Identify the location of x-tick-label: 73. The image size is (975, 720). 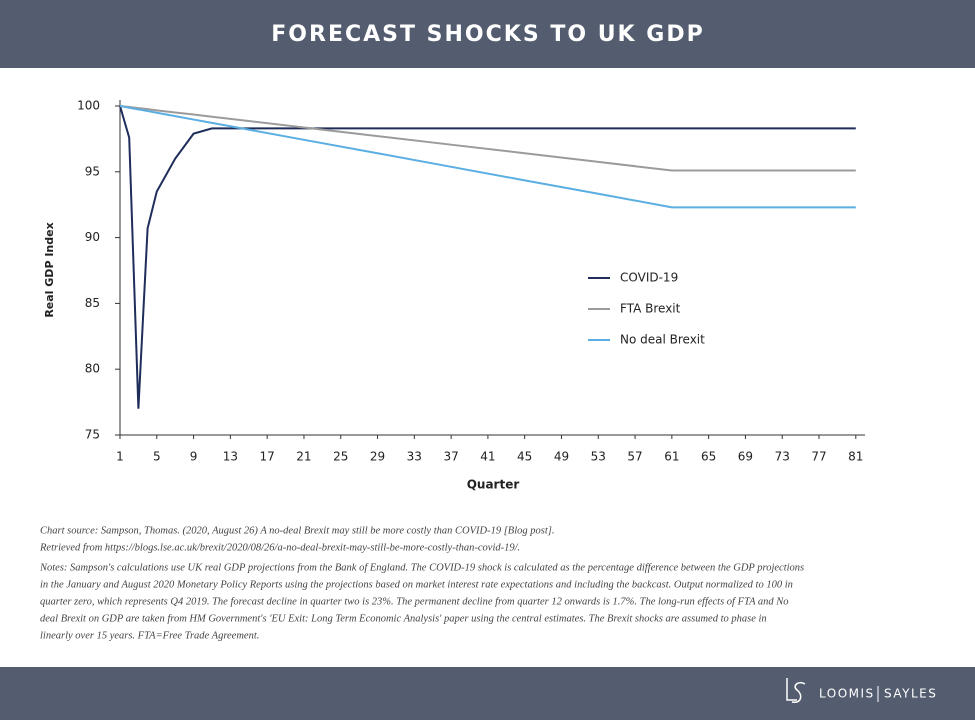
(782, 457).